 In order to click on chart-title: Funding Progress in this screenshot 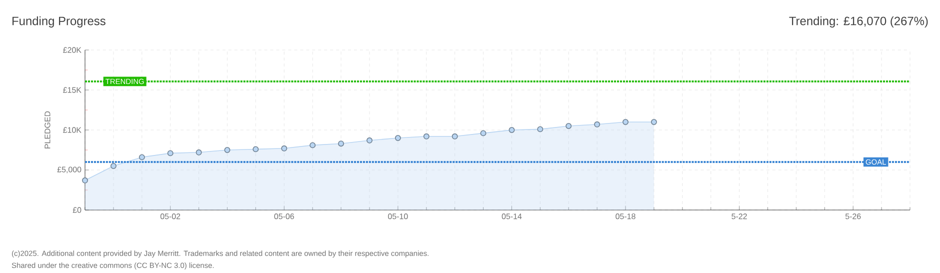, I will do `click(59, 22)`.